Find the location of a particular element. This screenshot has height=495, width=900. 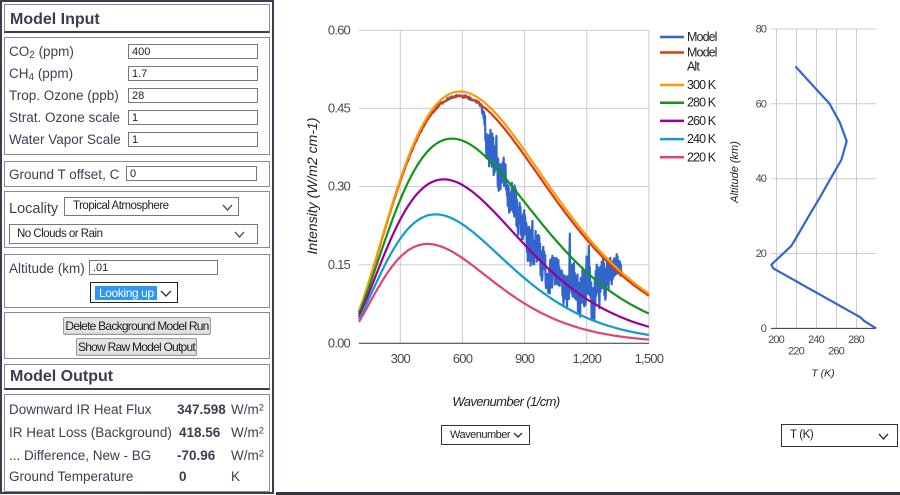

svg-text: 260 K is located at coordinates (702, 121).